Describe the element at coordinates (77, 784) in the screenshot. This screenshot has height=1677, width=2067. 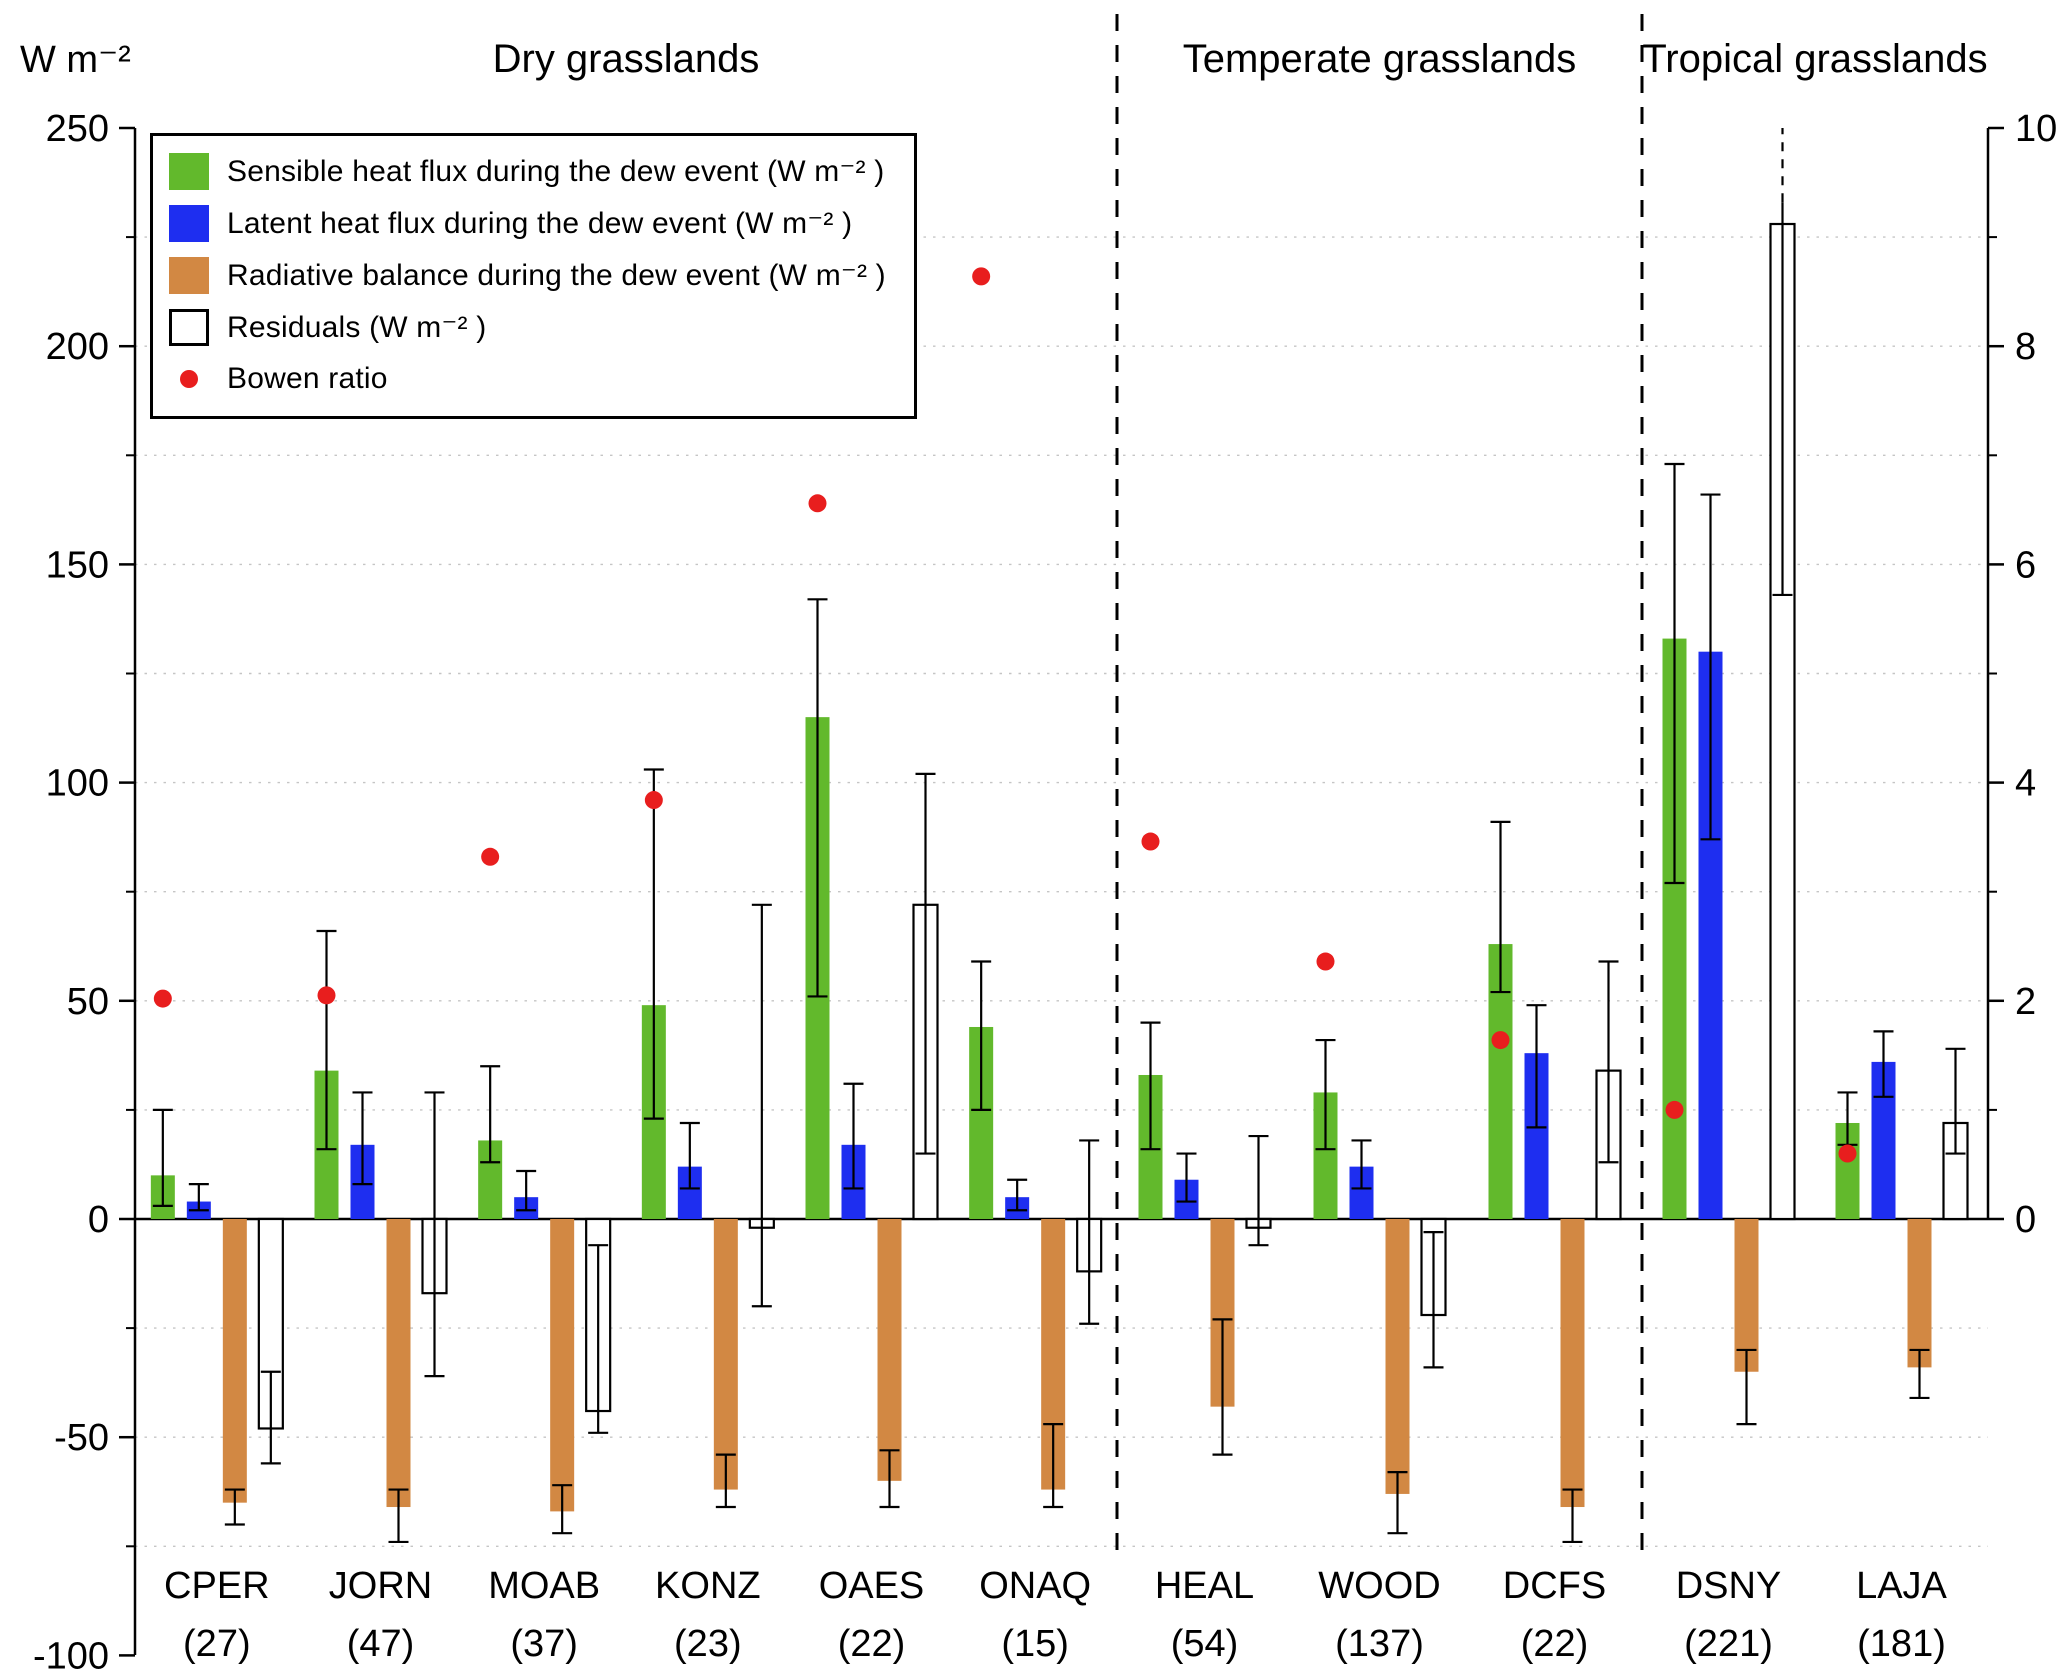
I see `y-axis-left-tick-label: 100` at that location.